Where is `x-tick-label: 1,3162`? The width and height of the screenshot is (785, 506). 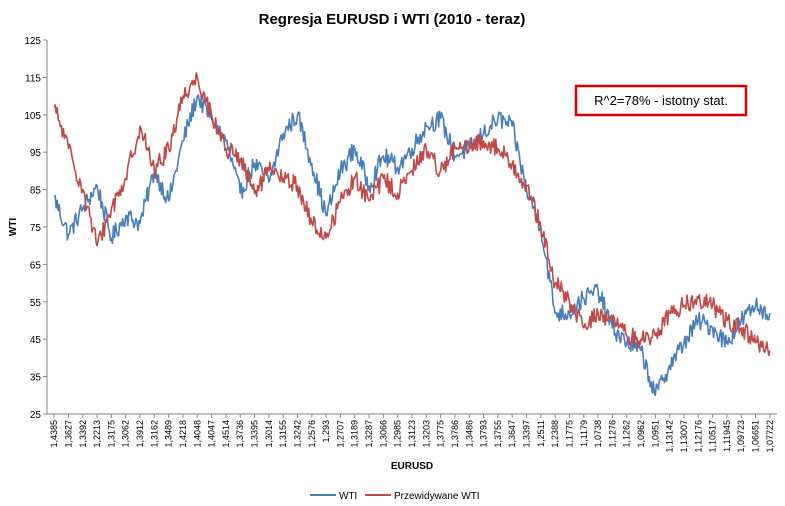
x-tick-label: 1,3162 is located at coordinates (154, 434).